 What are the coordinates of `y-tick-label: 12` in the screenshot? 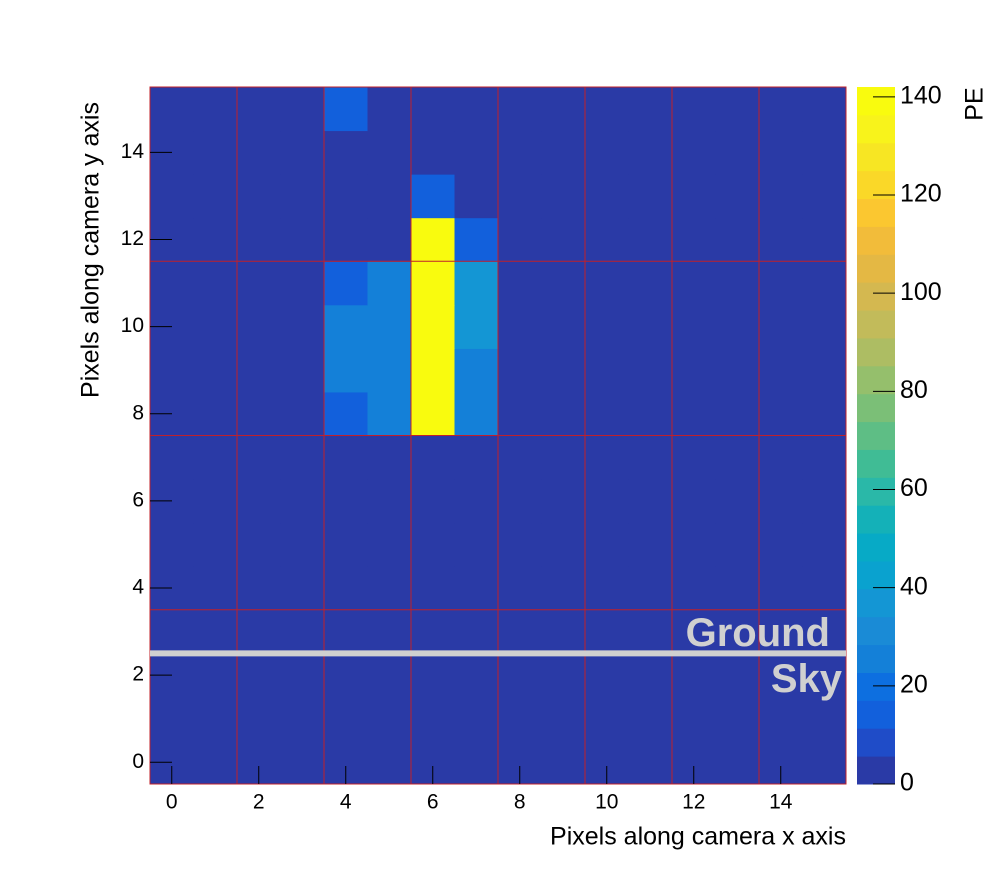 It's located at (132, 238).